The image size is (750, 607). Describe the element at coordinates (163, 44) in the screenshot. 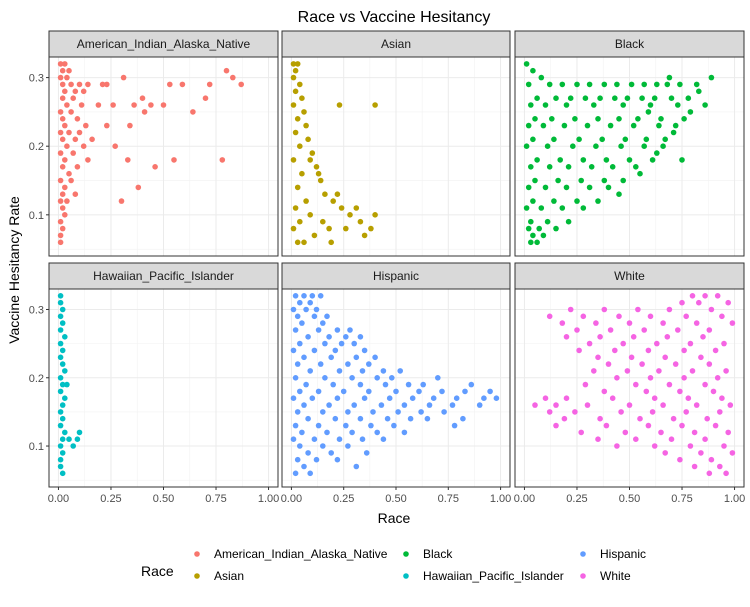

I see `strip-background` at that location.